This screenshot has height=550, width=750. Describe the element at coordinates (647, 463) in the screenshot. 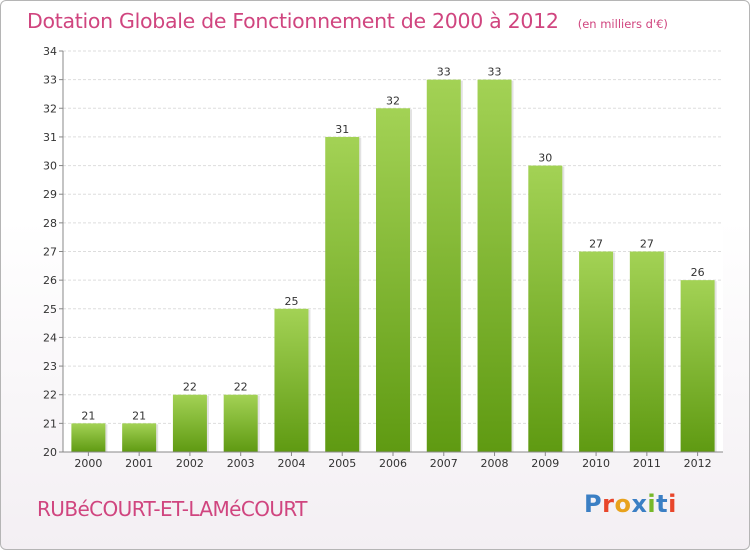

I see `x-tick-label: 2011` at that location.